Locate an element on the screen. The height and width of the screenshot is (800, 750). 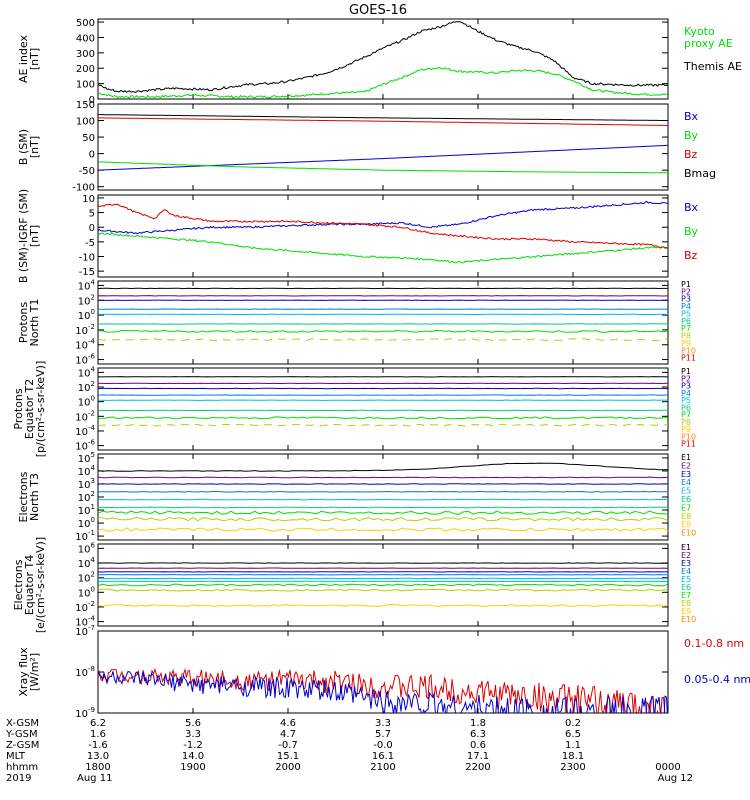
y-tick-label: 103 is located at coordinates (86, 484).